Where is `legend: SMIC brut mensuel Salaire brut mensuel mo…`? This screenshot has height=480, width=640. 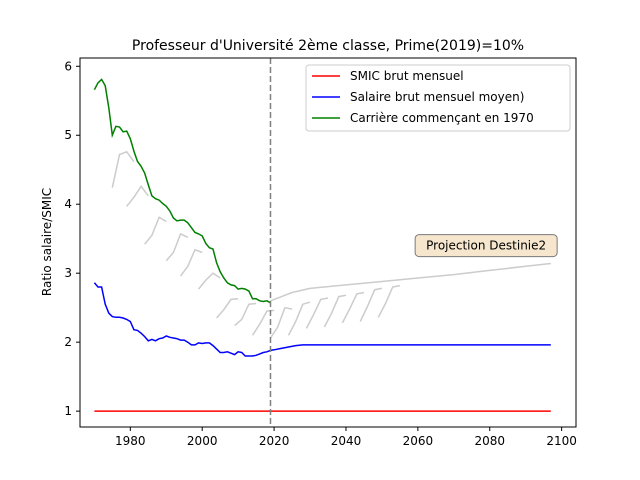
legend: SMIC brut mensuel Salaire brut mensuel mo… is located at coordinates (438, 98).